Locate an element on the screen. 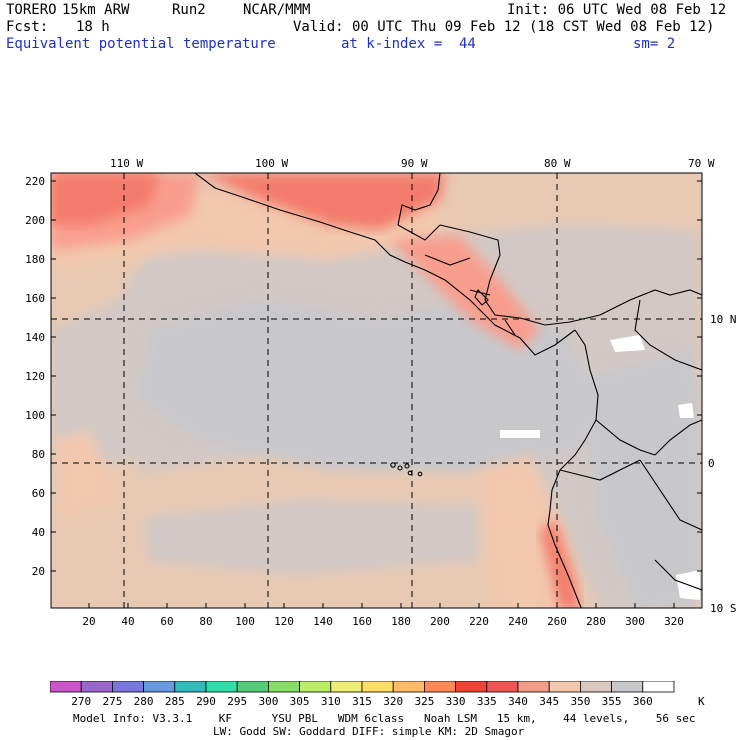 The height and width of the screenshot is (740, 740). border-costarica is located at coordinates (510, 327).